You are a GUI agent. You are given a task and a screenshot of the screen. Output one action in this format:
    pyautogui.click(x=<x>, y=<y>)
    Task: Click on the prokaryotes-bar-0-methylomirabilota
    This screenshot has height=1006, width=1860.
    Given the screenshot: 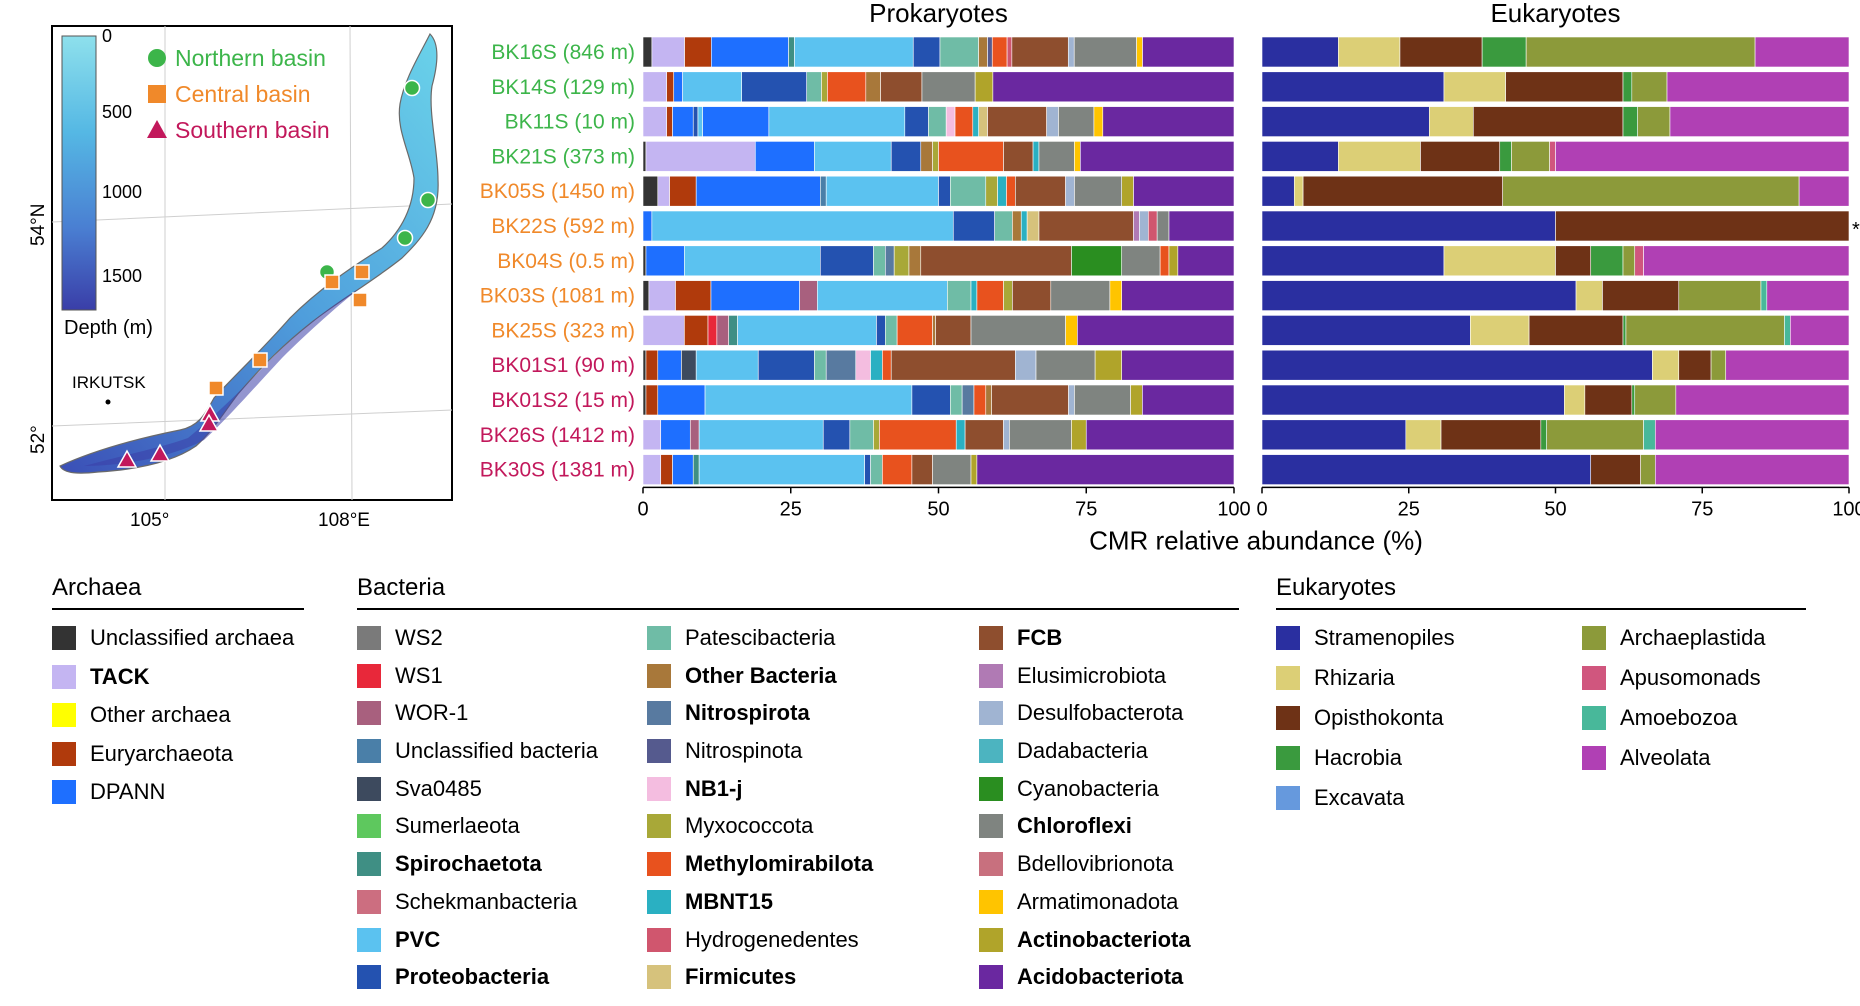 What is the action you would take?
    pyautogui.click(x=999, y=52)
    